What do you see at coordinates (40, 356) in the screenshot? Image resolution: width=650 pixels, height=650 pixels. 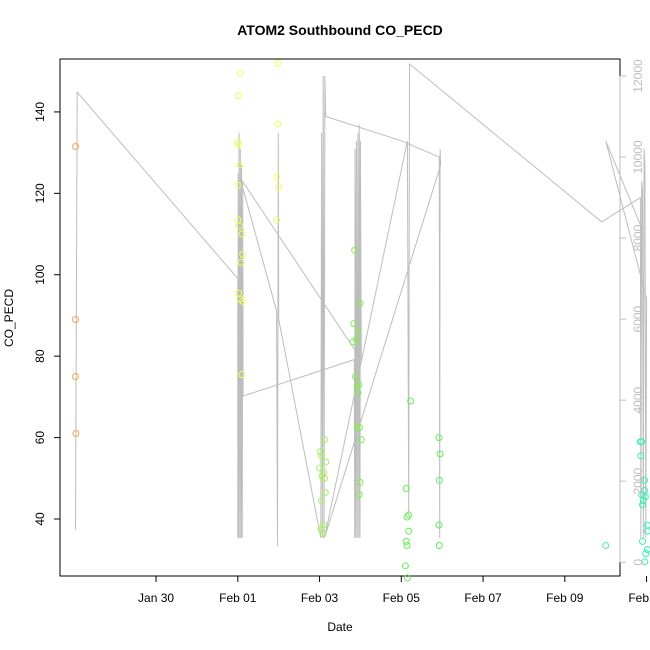 I see `y-tick-label: 80` at bounding box center [40, 356].